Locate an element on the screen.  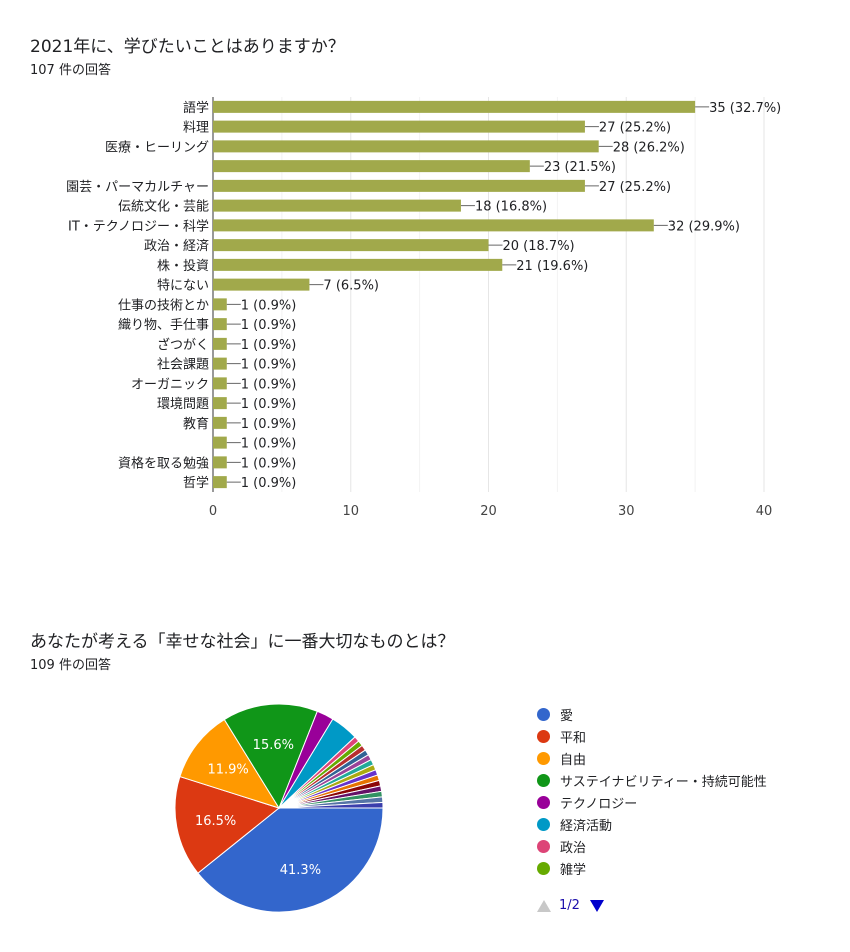
legend-item: 経済活動 is located at coordinates (652, 824).